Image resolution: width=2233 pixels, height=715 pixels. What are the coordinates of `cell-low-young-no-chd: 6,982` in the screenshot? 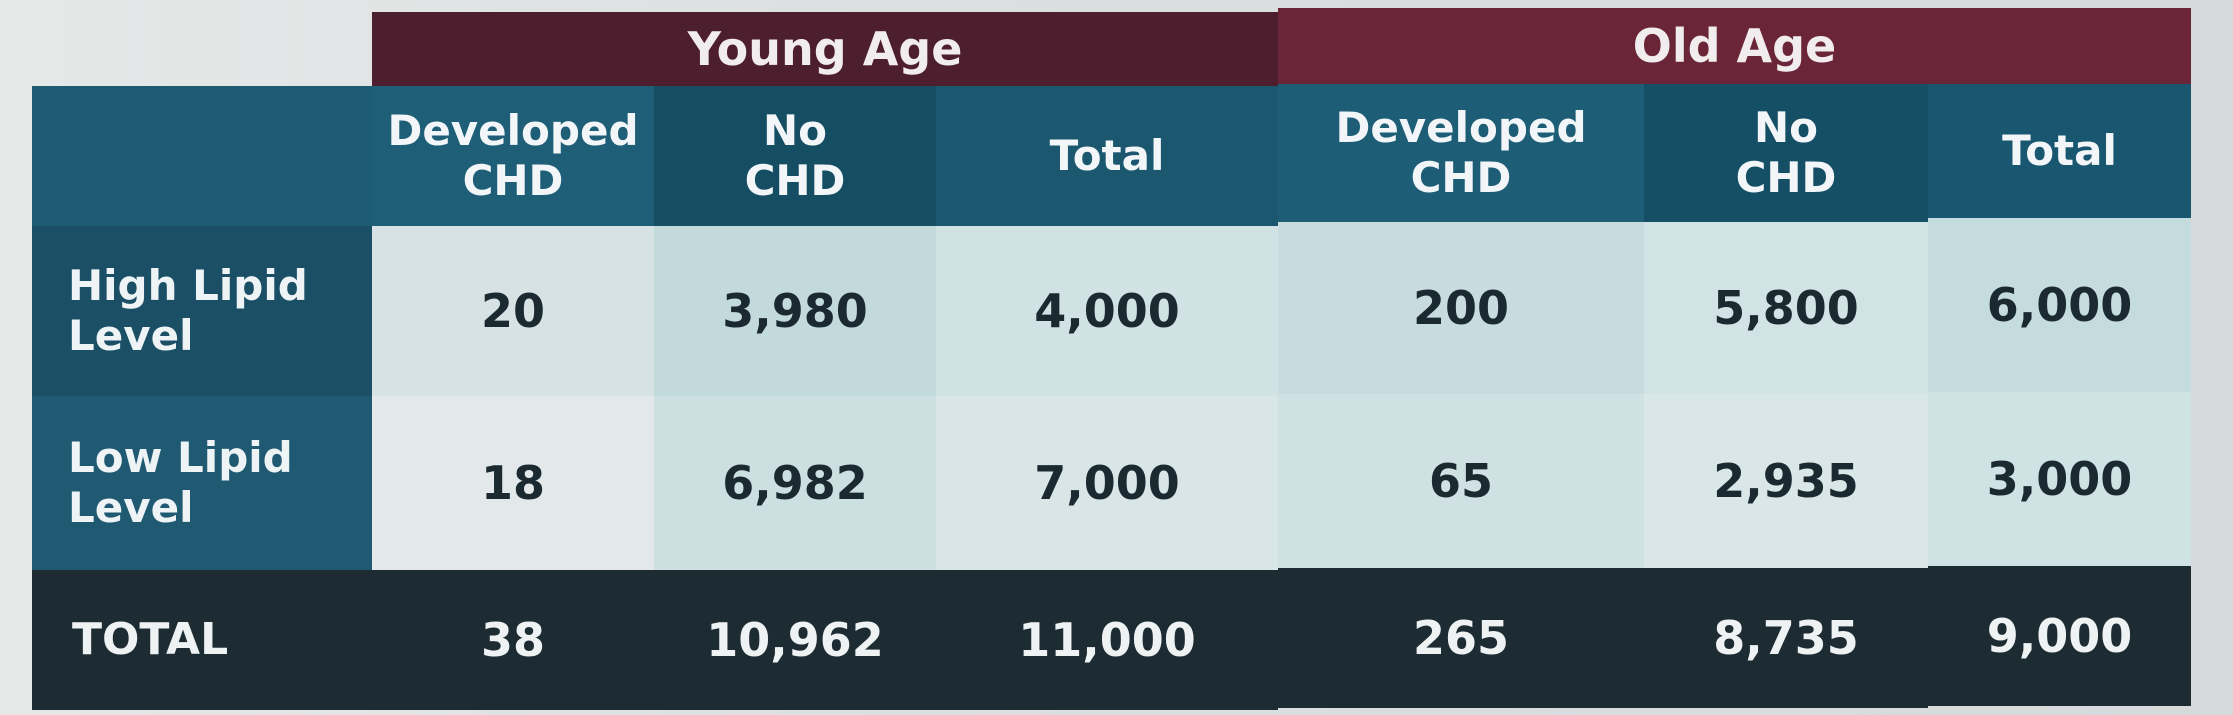 It's located at (795, 483).